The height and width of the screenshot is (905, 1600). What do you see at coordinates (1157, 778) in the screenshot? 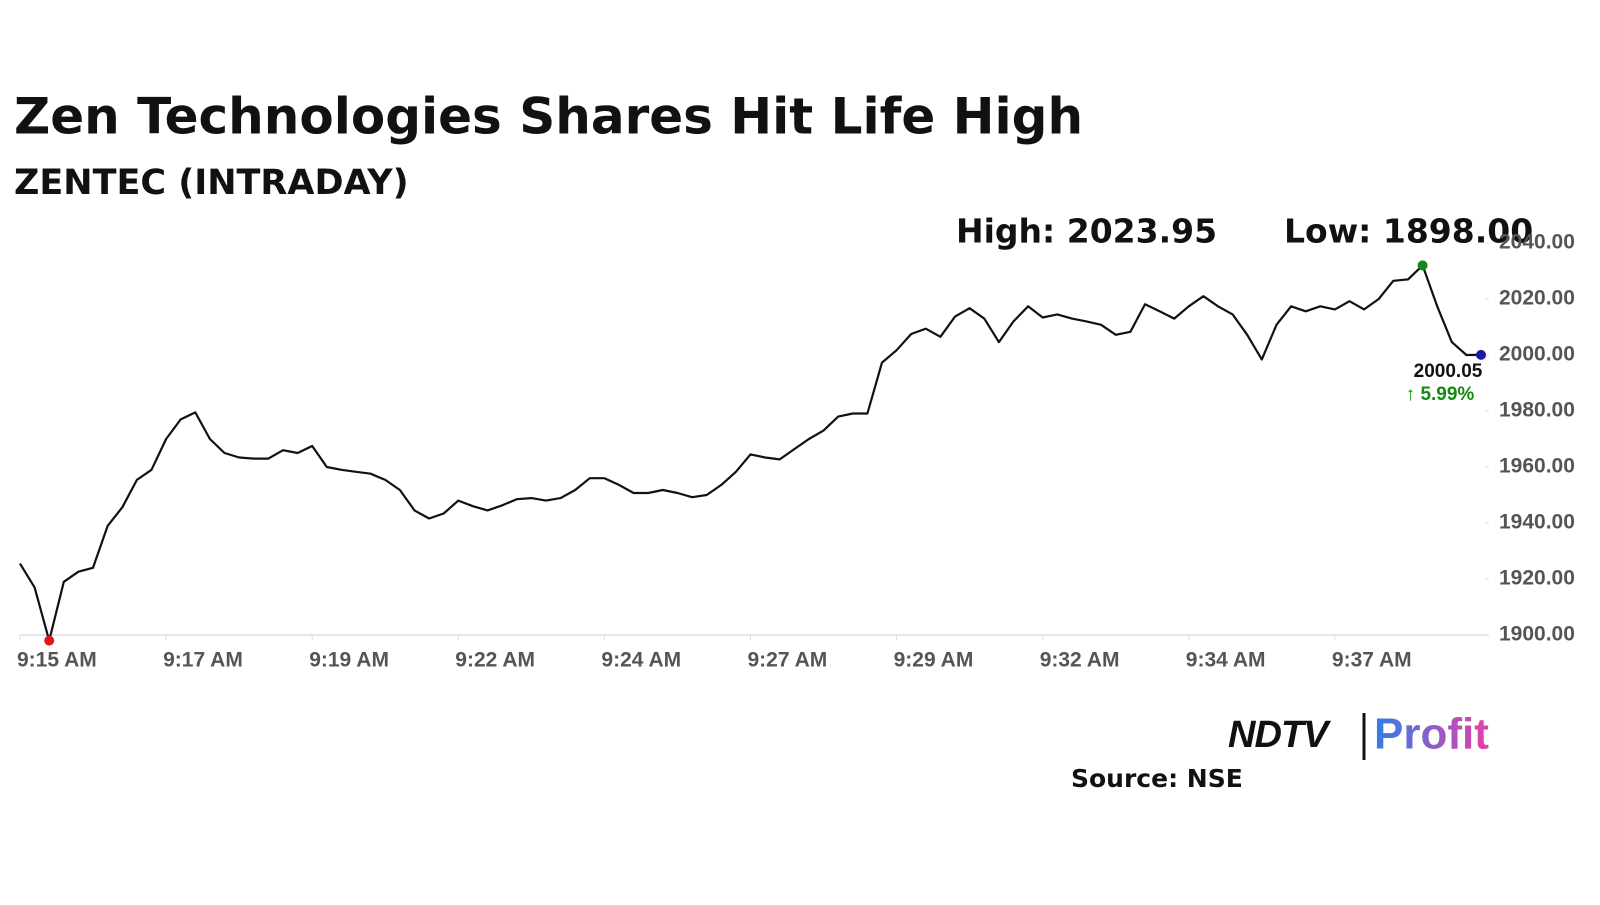
I see `source: Source: NSE` at bounding box center [1157, 778].